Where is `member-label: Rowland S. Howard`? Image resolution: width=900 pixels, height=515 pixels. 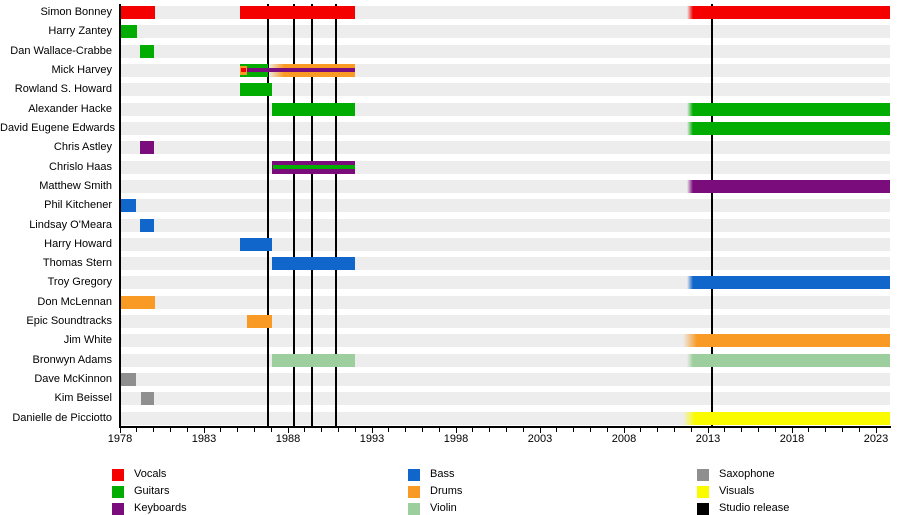 member-label: Rowland S. Howard is located at coordinates (63, 89).